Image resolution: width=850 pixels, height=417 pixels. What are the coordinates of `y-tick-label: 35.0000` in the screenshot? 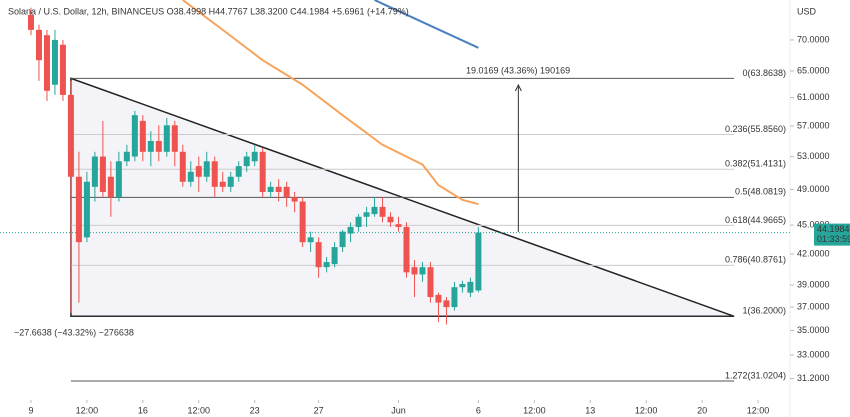 It's located at (813, 330).